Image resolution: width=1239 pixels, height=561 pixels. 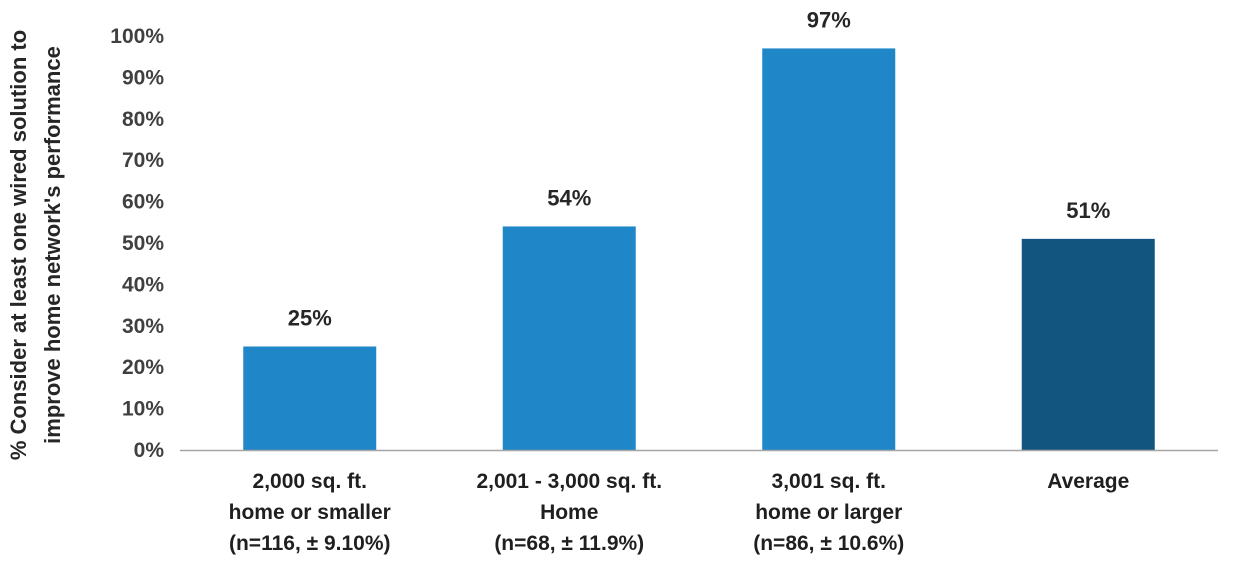 I want to click on y-tick-label: 50%, so click(x=143, y=243).